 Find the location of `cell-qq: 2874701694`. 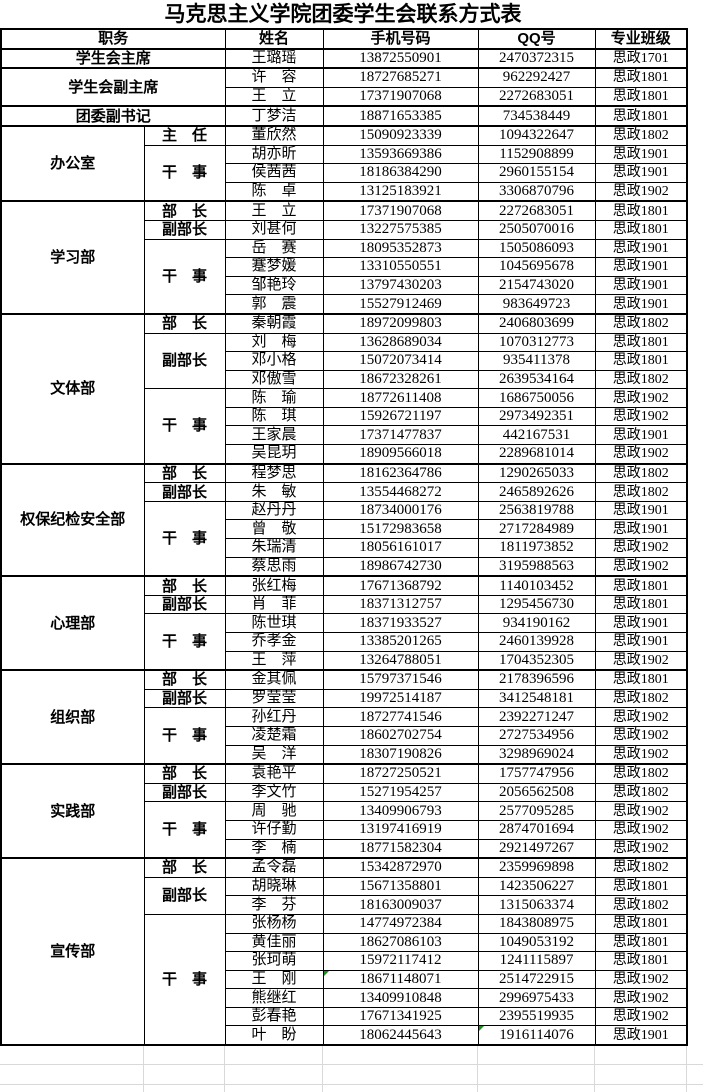

cell-qq: 2874701694 is located at coordinates (536, 829).